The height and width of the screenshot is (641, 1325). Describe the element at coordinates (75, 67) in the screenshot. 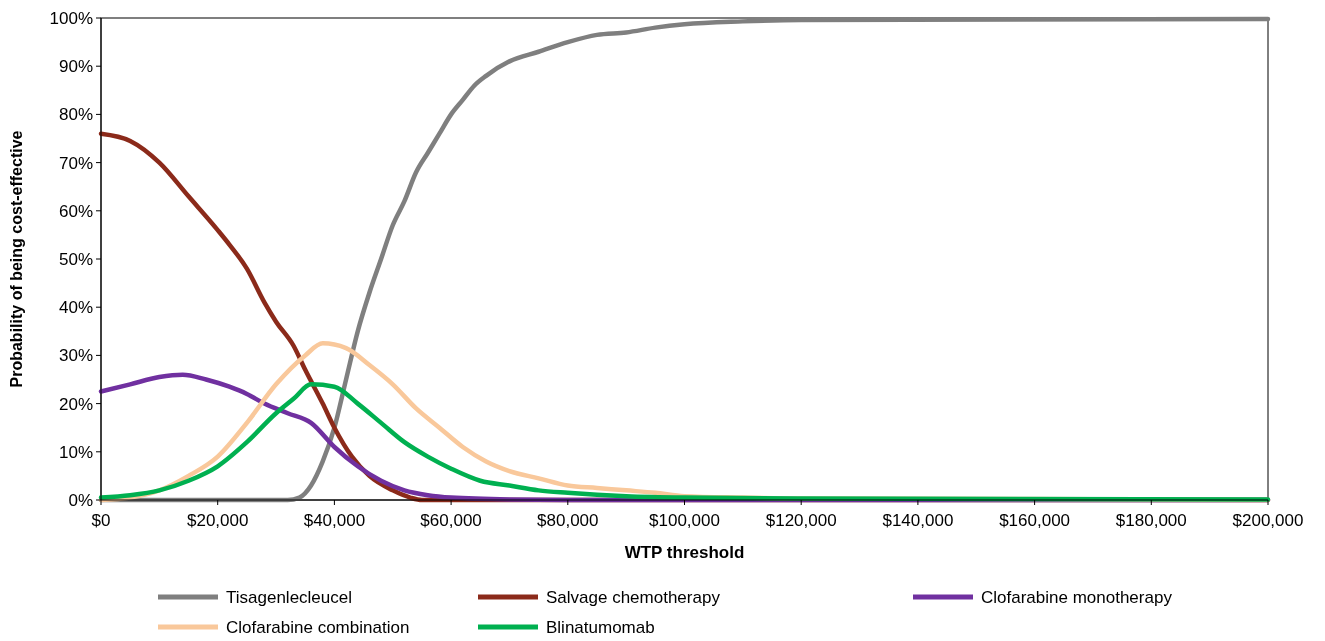

I see `y-tick-label: 90%` at that location.